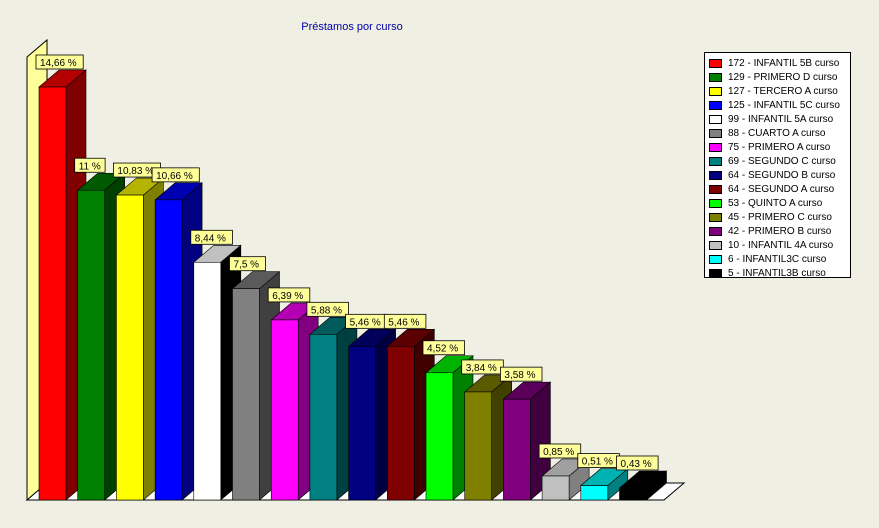  I want to click on legend-item: 5 - INFANTIL3B curso, so click(777, 273).